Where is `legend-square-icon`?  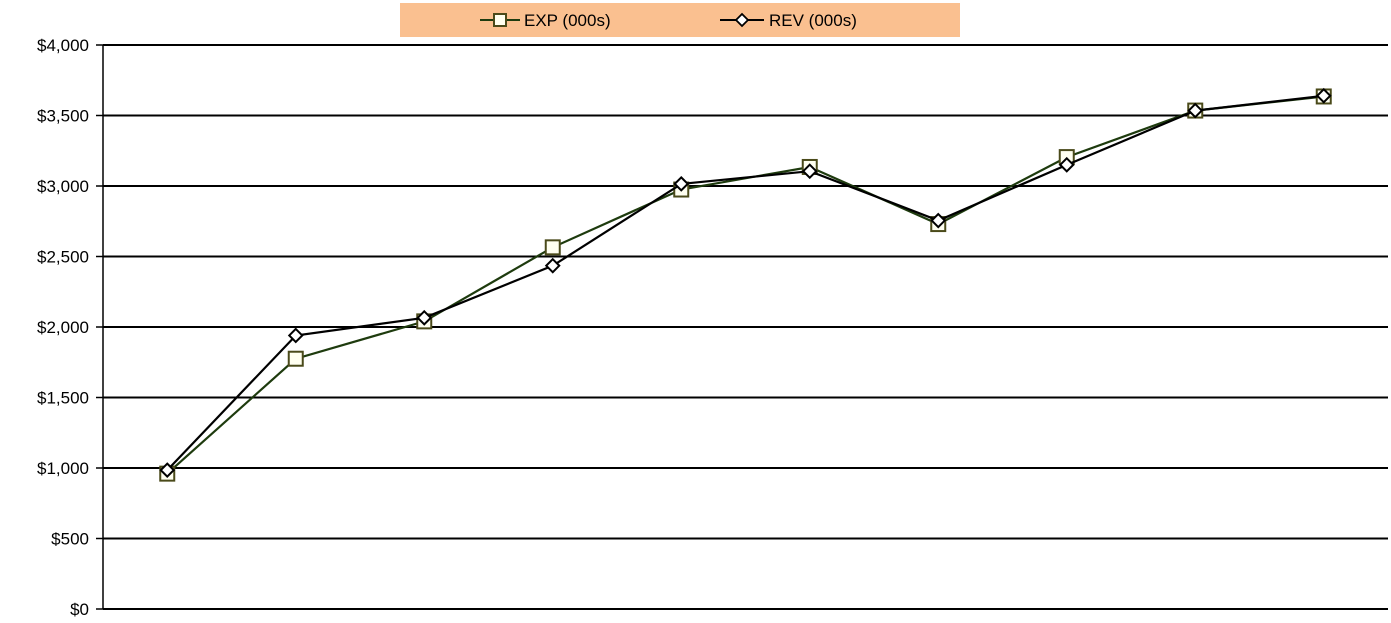 legend-square-icon is located at coordinates (500, 20).